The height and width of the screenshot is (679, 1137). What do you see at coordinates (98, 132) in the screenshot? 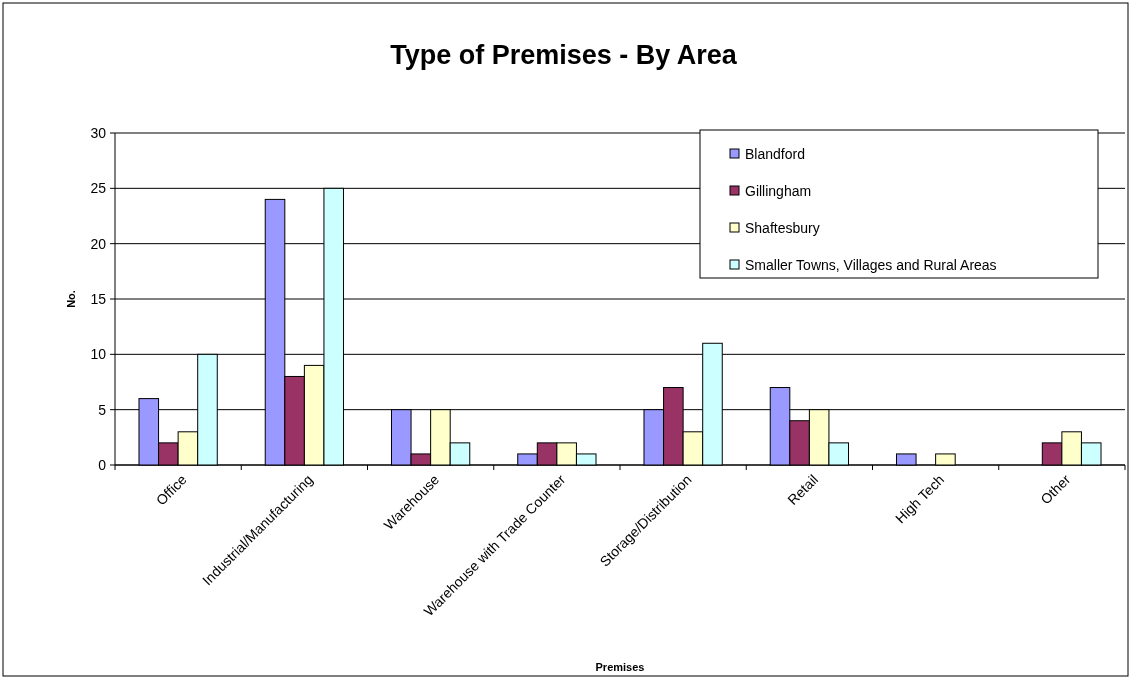
I see `y-tick-label: 30` at bounding box center [98, 132].